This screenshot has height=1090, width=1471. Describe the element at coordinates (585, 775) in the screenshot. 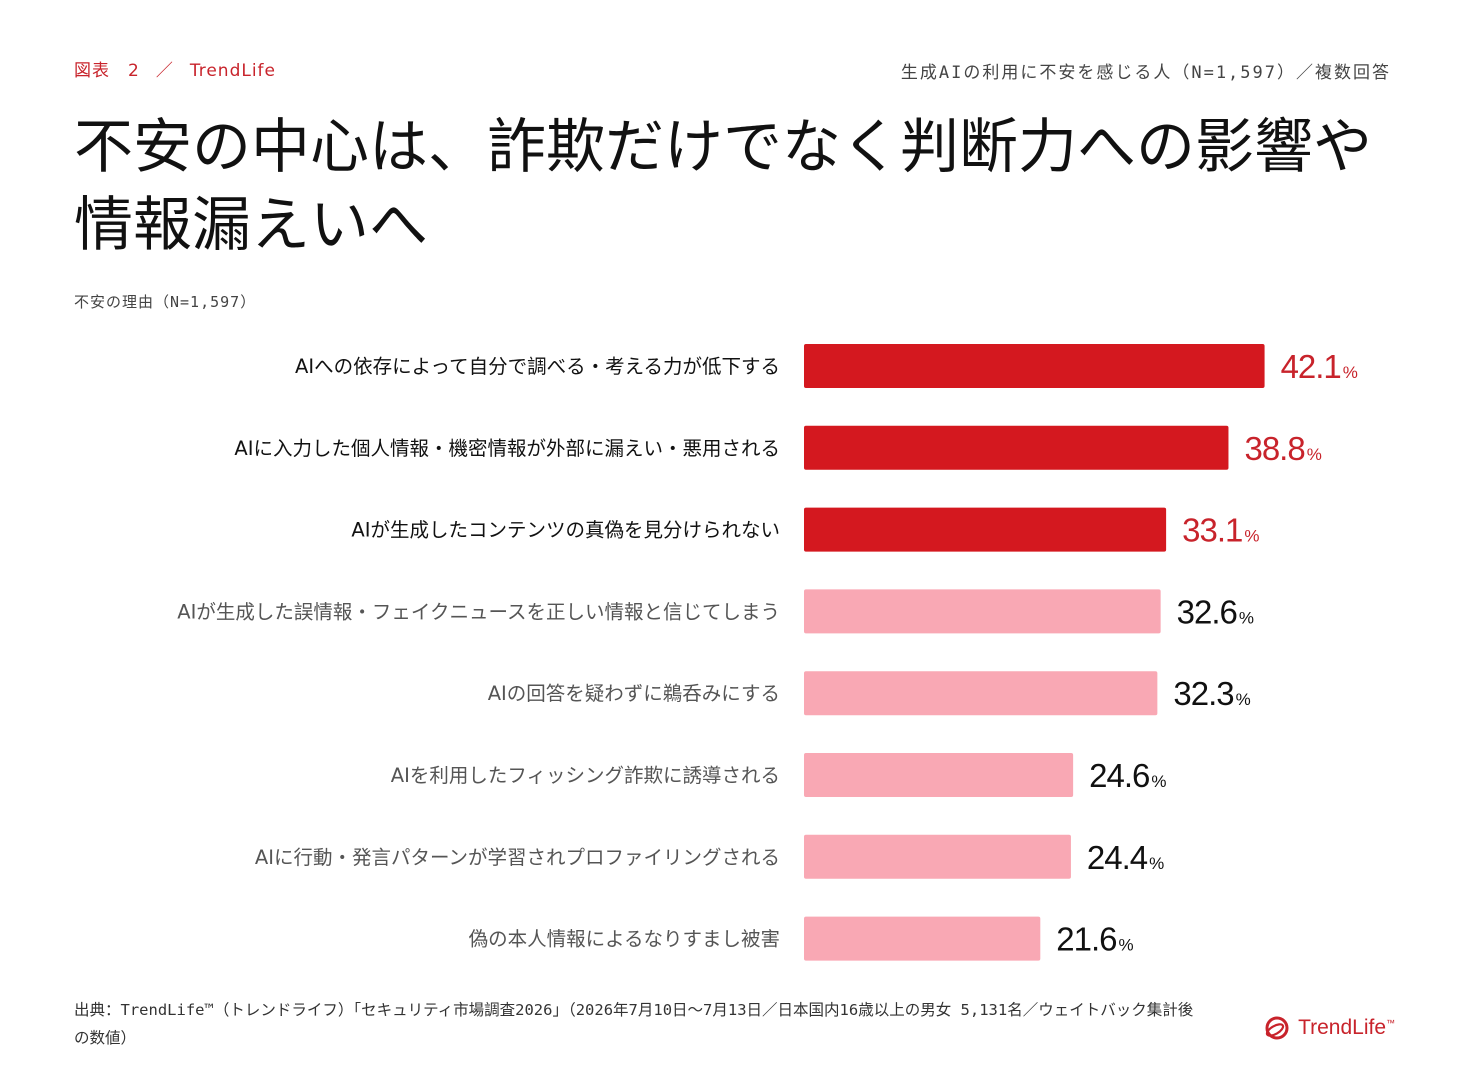

I see `category-label: AIを利用したフィッシング詐欺に誘導される` at that location.